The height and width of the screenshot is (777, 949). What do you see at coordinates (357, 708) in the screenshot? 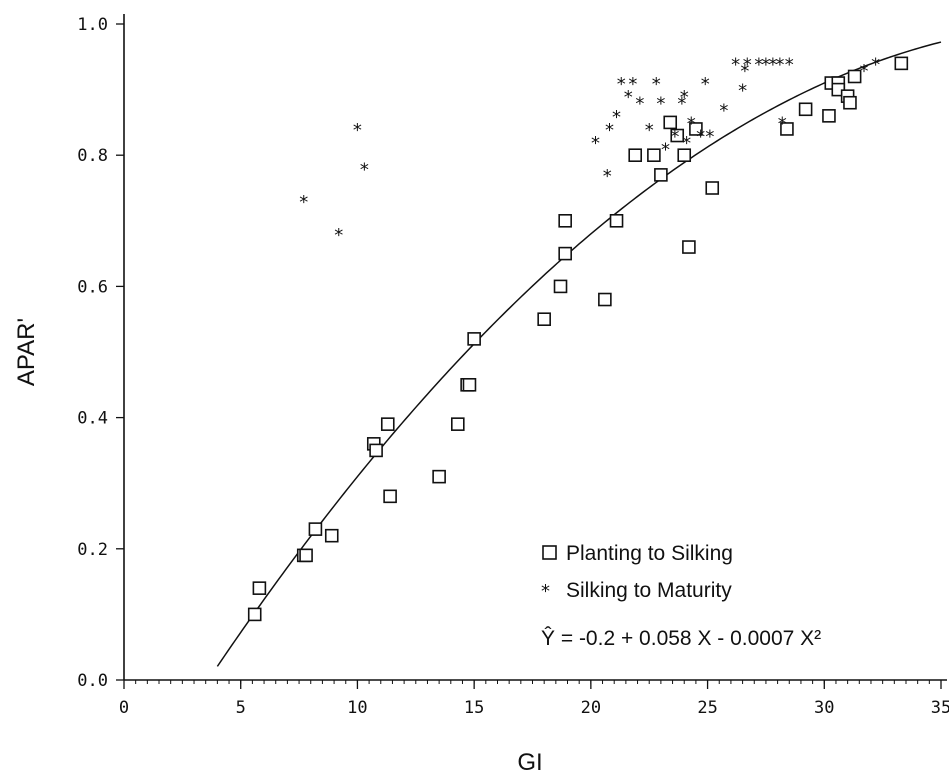
I see `x-tick-label: 10` at bounding box center [357, 708].